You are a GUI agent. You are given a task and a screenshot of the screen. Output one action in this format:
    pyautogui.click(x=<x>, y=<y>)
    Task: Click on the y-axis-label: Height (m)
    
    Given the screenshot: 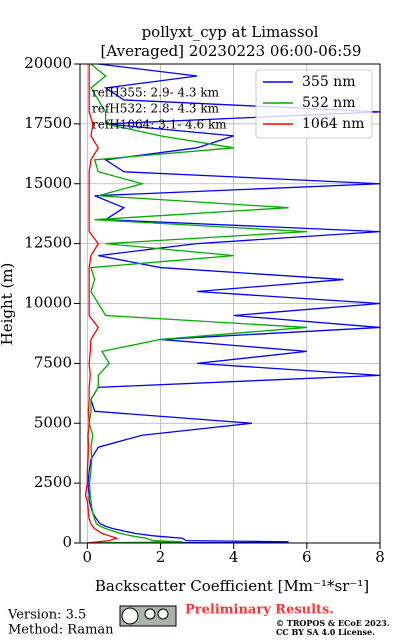 What is the action you would take?
    pyautogui.click(x=8, y=304)
    